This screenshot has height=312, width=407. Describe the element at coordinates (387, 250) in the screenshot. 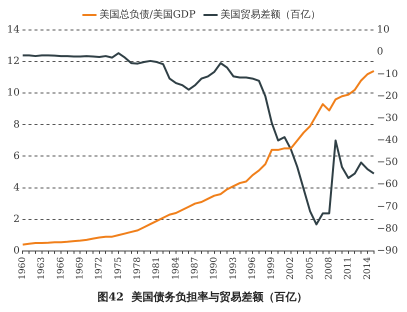

I see `y2-tick-label: −90` at that location.